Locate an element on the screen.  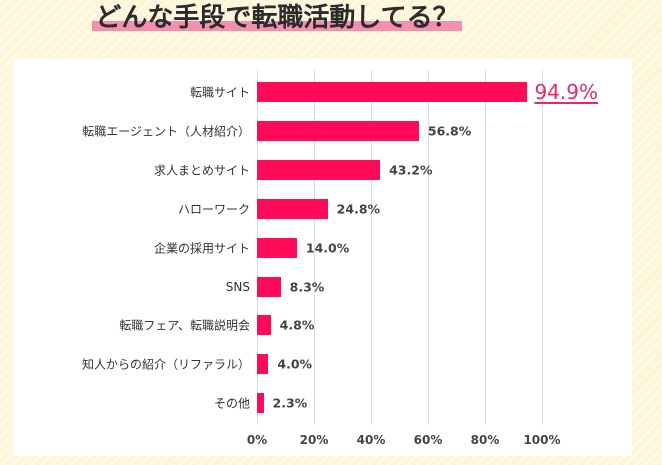
value-label: 24.8% is located at coordinates (358, 209).